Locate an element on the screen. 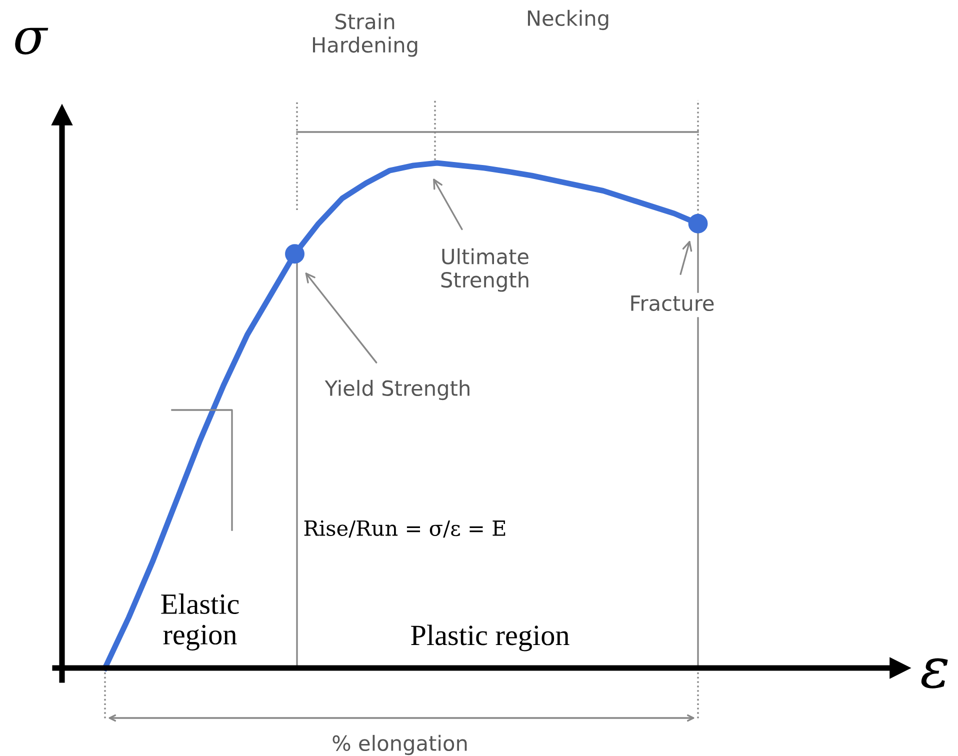 The height and width of the screenshot is (756, 958). annotation: Elastic region is located at coordinates (200, 622).